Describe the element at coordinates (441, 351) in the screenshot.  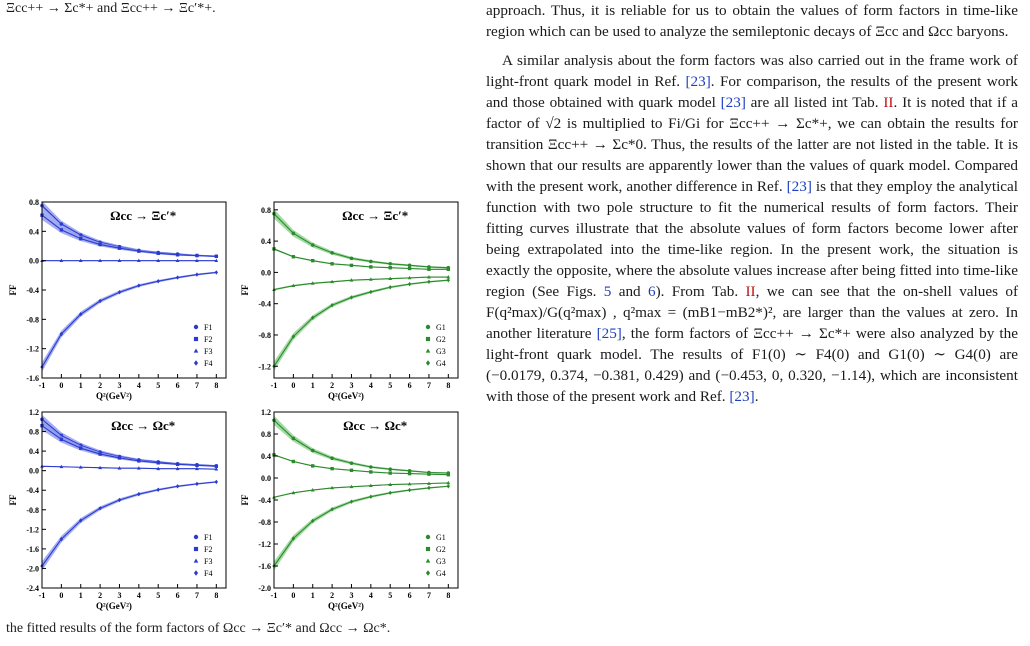
I see `legend-label-G3: G3` at that location.